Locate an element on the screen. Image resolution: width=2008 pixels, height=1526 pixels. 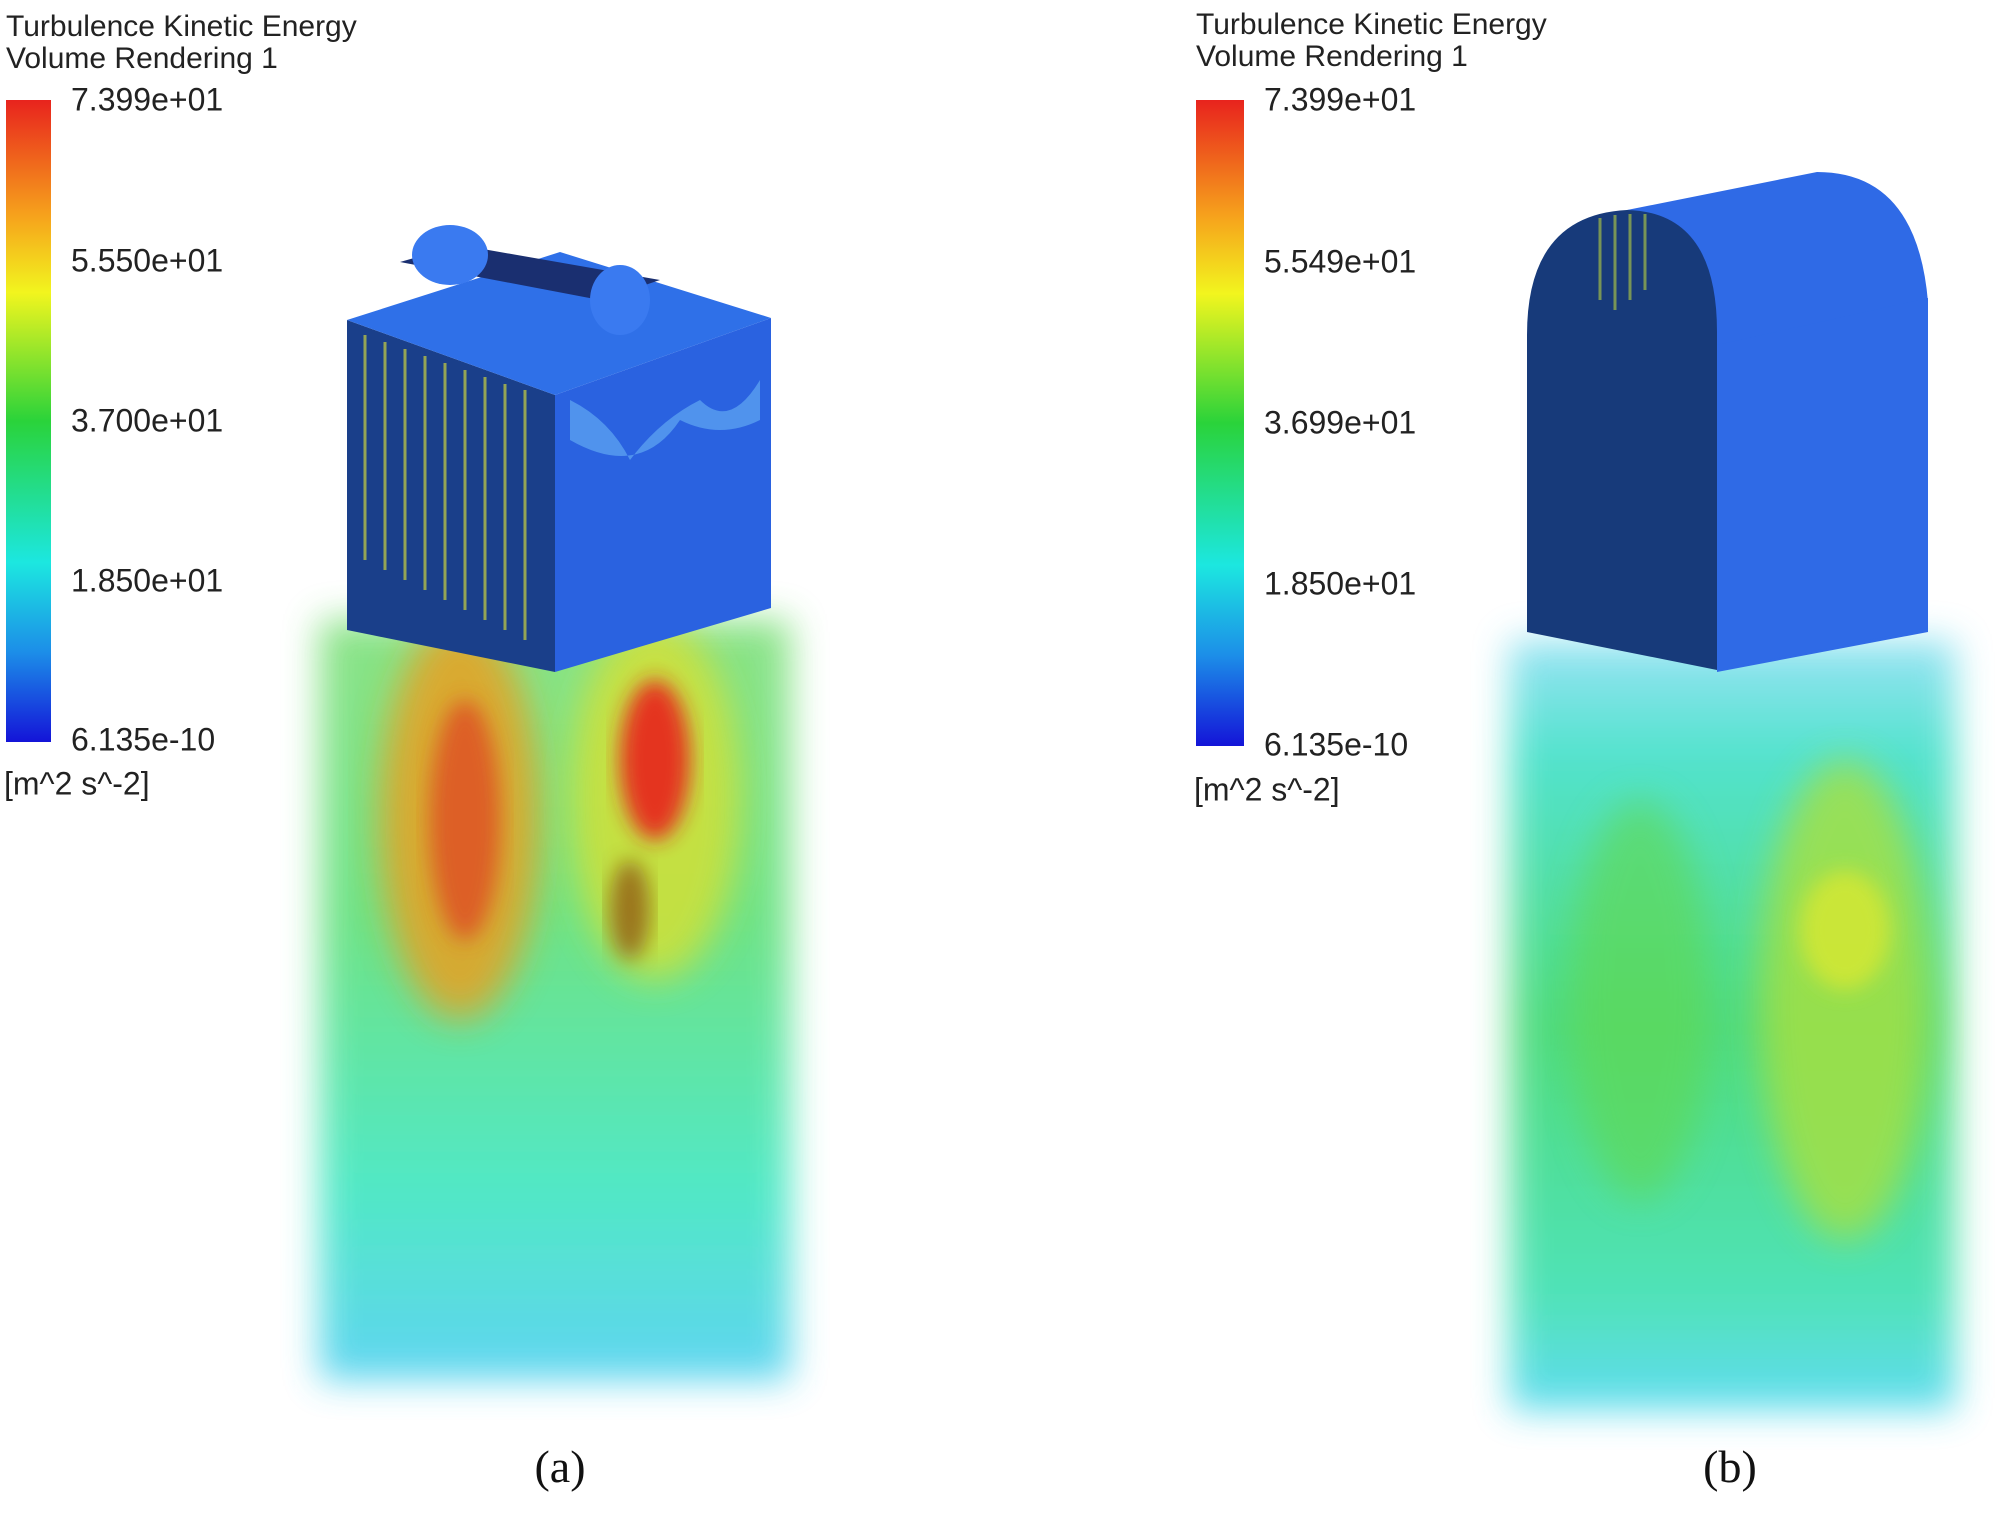
caption: (a) is located at coordinates (559, 1466).